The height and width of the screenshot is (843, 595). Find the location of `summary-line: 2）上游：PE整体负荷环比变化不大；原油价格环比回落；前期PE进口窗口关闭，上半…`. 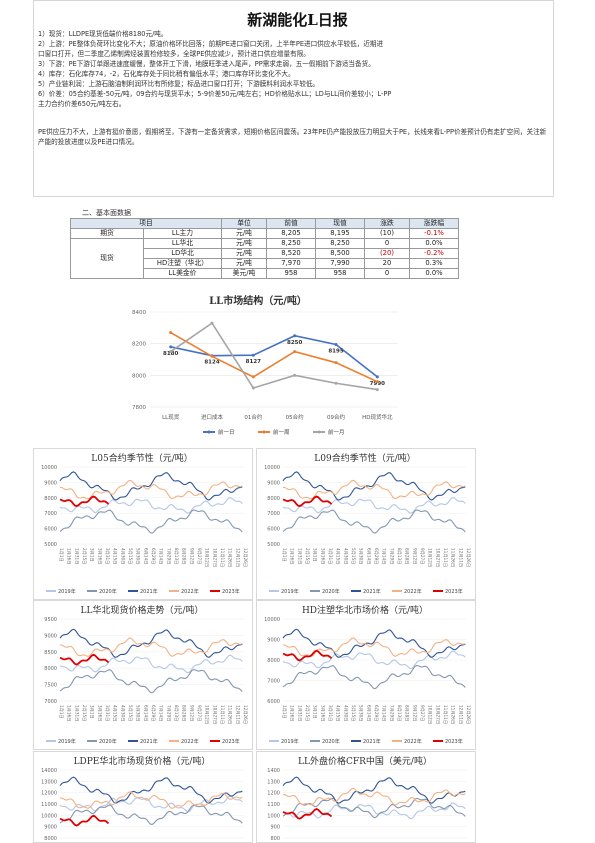

summary-line: 2）上游：PE整体负荷环比变化不大；原油价格环比回落；前期PE进口窗口关闭，上半… is located at coordinates (211, 44).